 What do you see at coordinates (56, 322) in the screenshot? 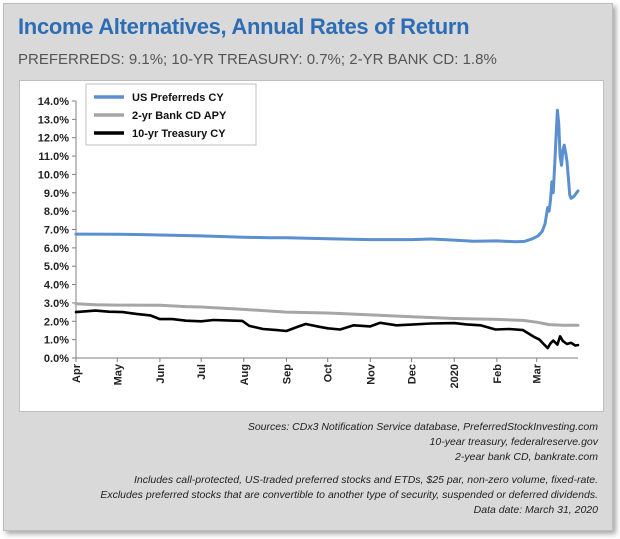
I see `y-tick-label: 2.0%` at bounding box center [56, 322].